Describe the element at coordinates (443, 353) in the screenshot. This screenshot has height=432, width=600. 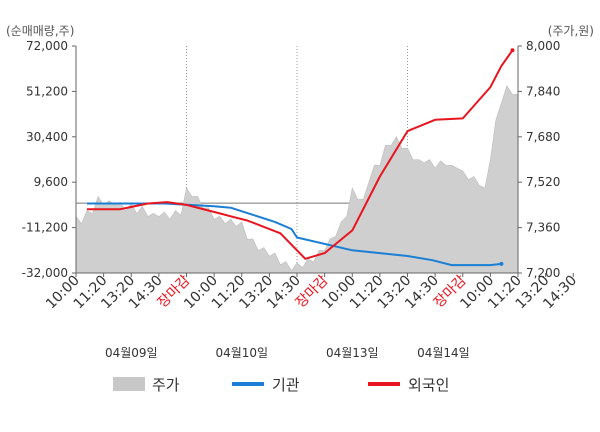
I see `date-label: 04월14일` at that location.